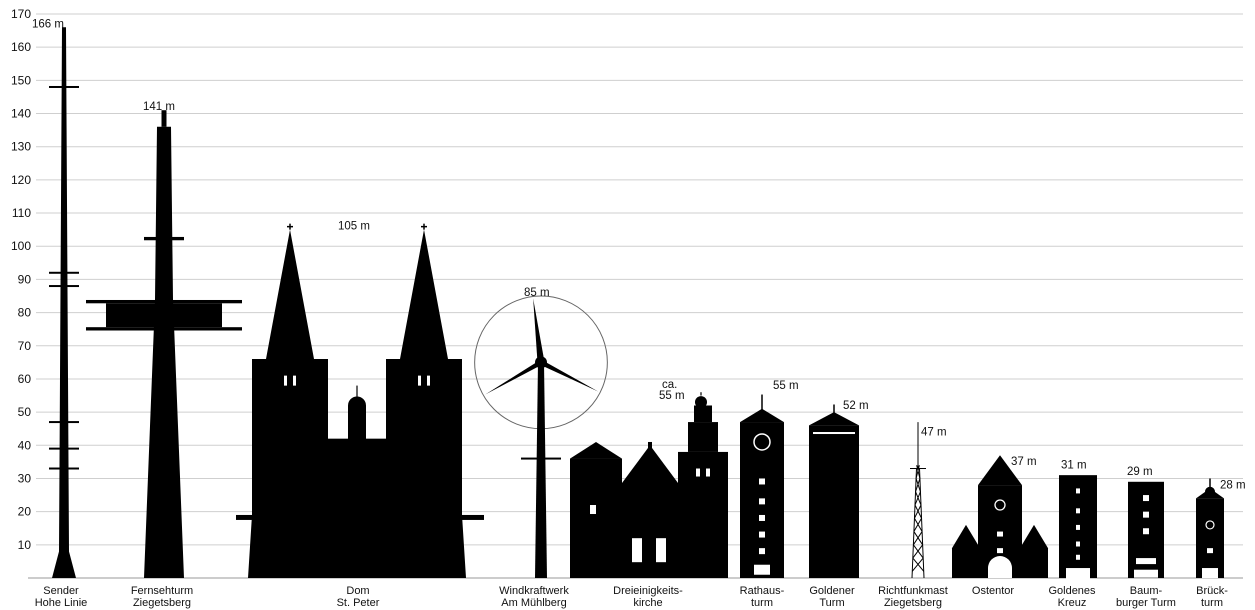  What do you see at coordinates (25, 545) in the screenshot?
I see `y-tick-label: 10` at bounding box center [25, 545].